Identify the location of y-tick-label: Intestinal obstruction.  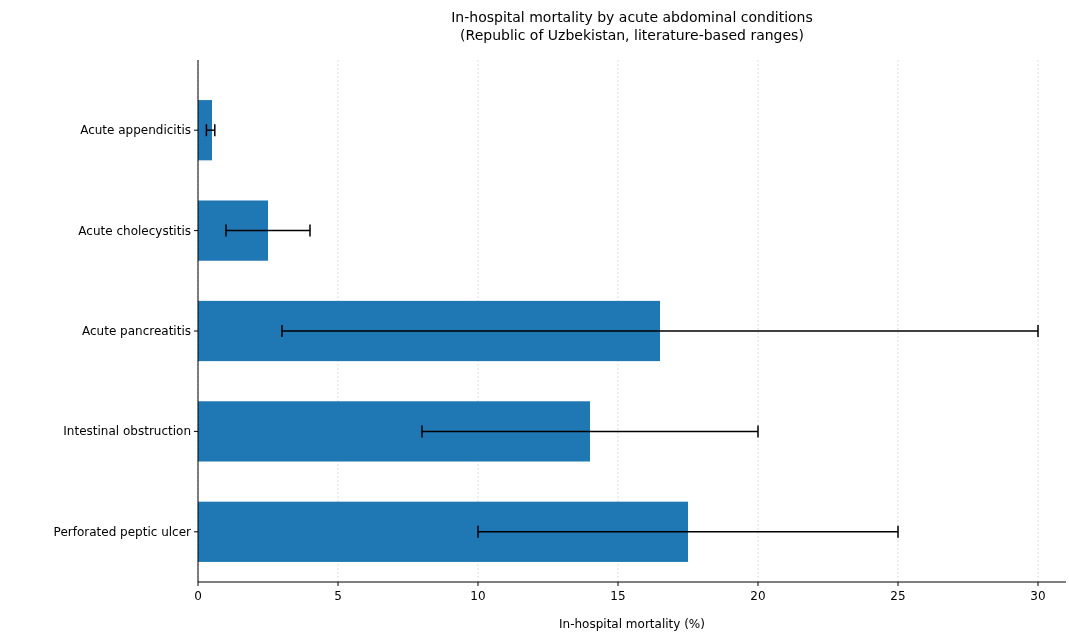
(127, 431).